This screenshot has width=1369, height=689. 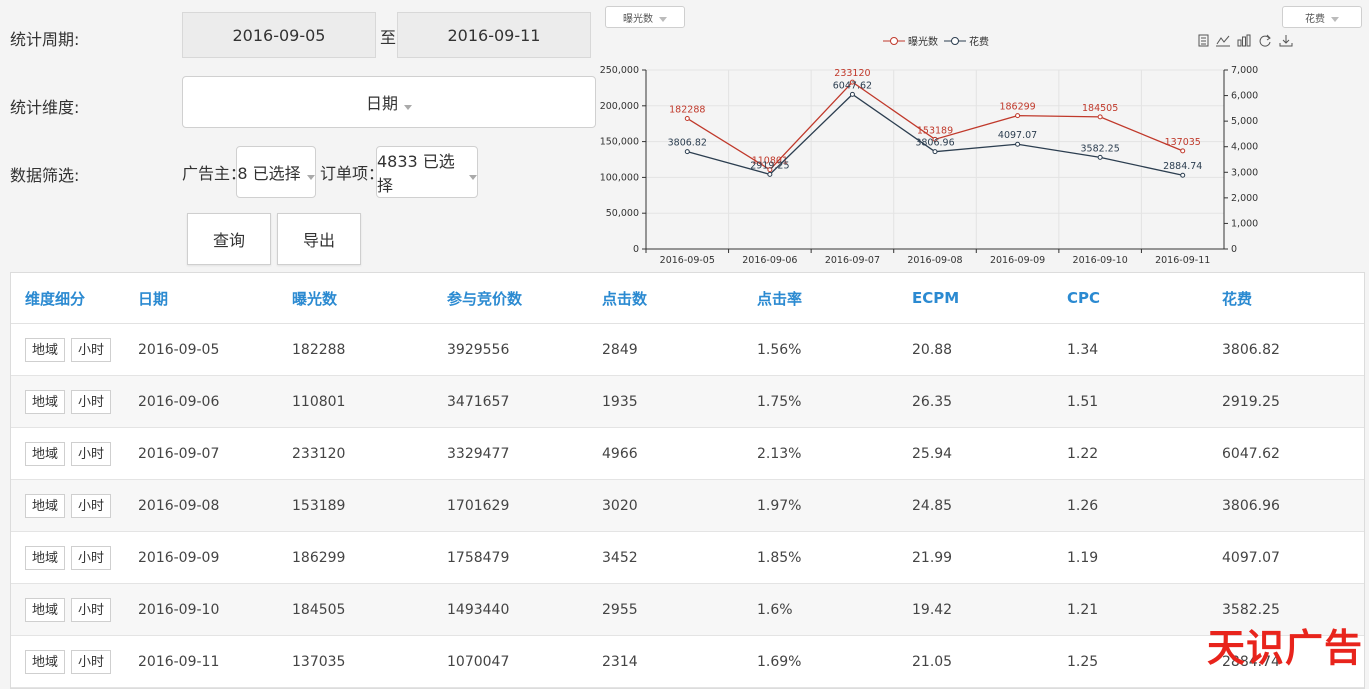 What do you see at coordinates (1286, 349) in the screenshot?
I see `table-cell: 3806.82` at bounding box center [1286, 349].